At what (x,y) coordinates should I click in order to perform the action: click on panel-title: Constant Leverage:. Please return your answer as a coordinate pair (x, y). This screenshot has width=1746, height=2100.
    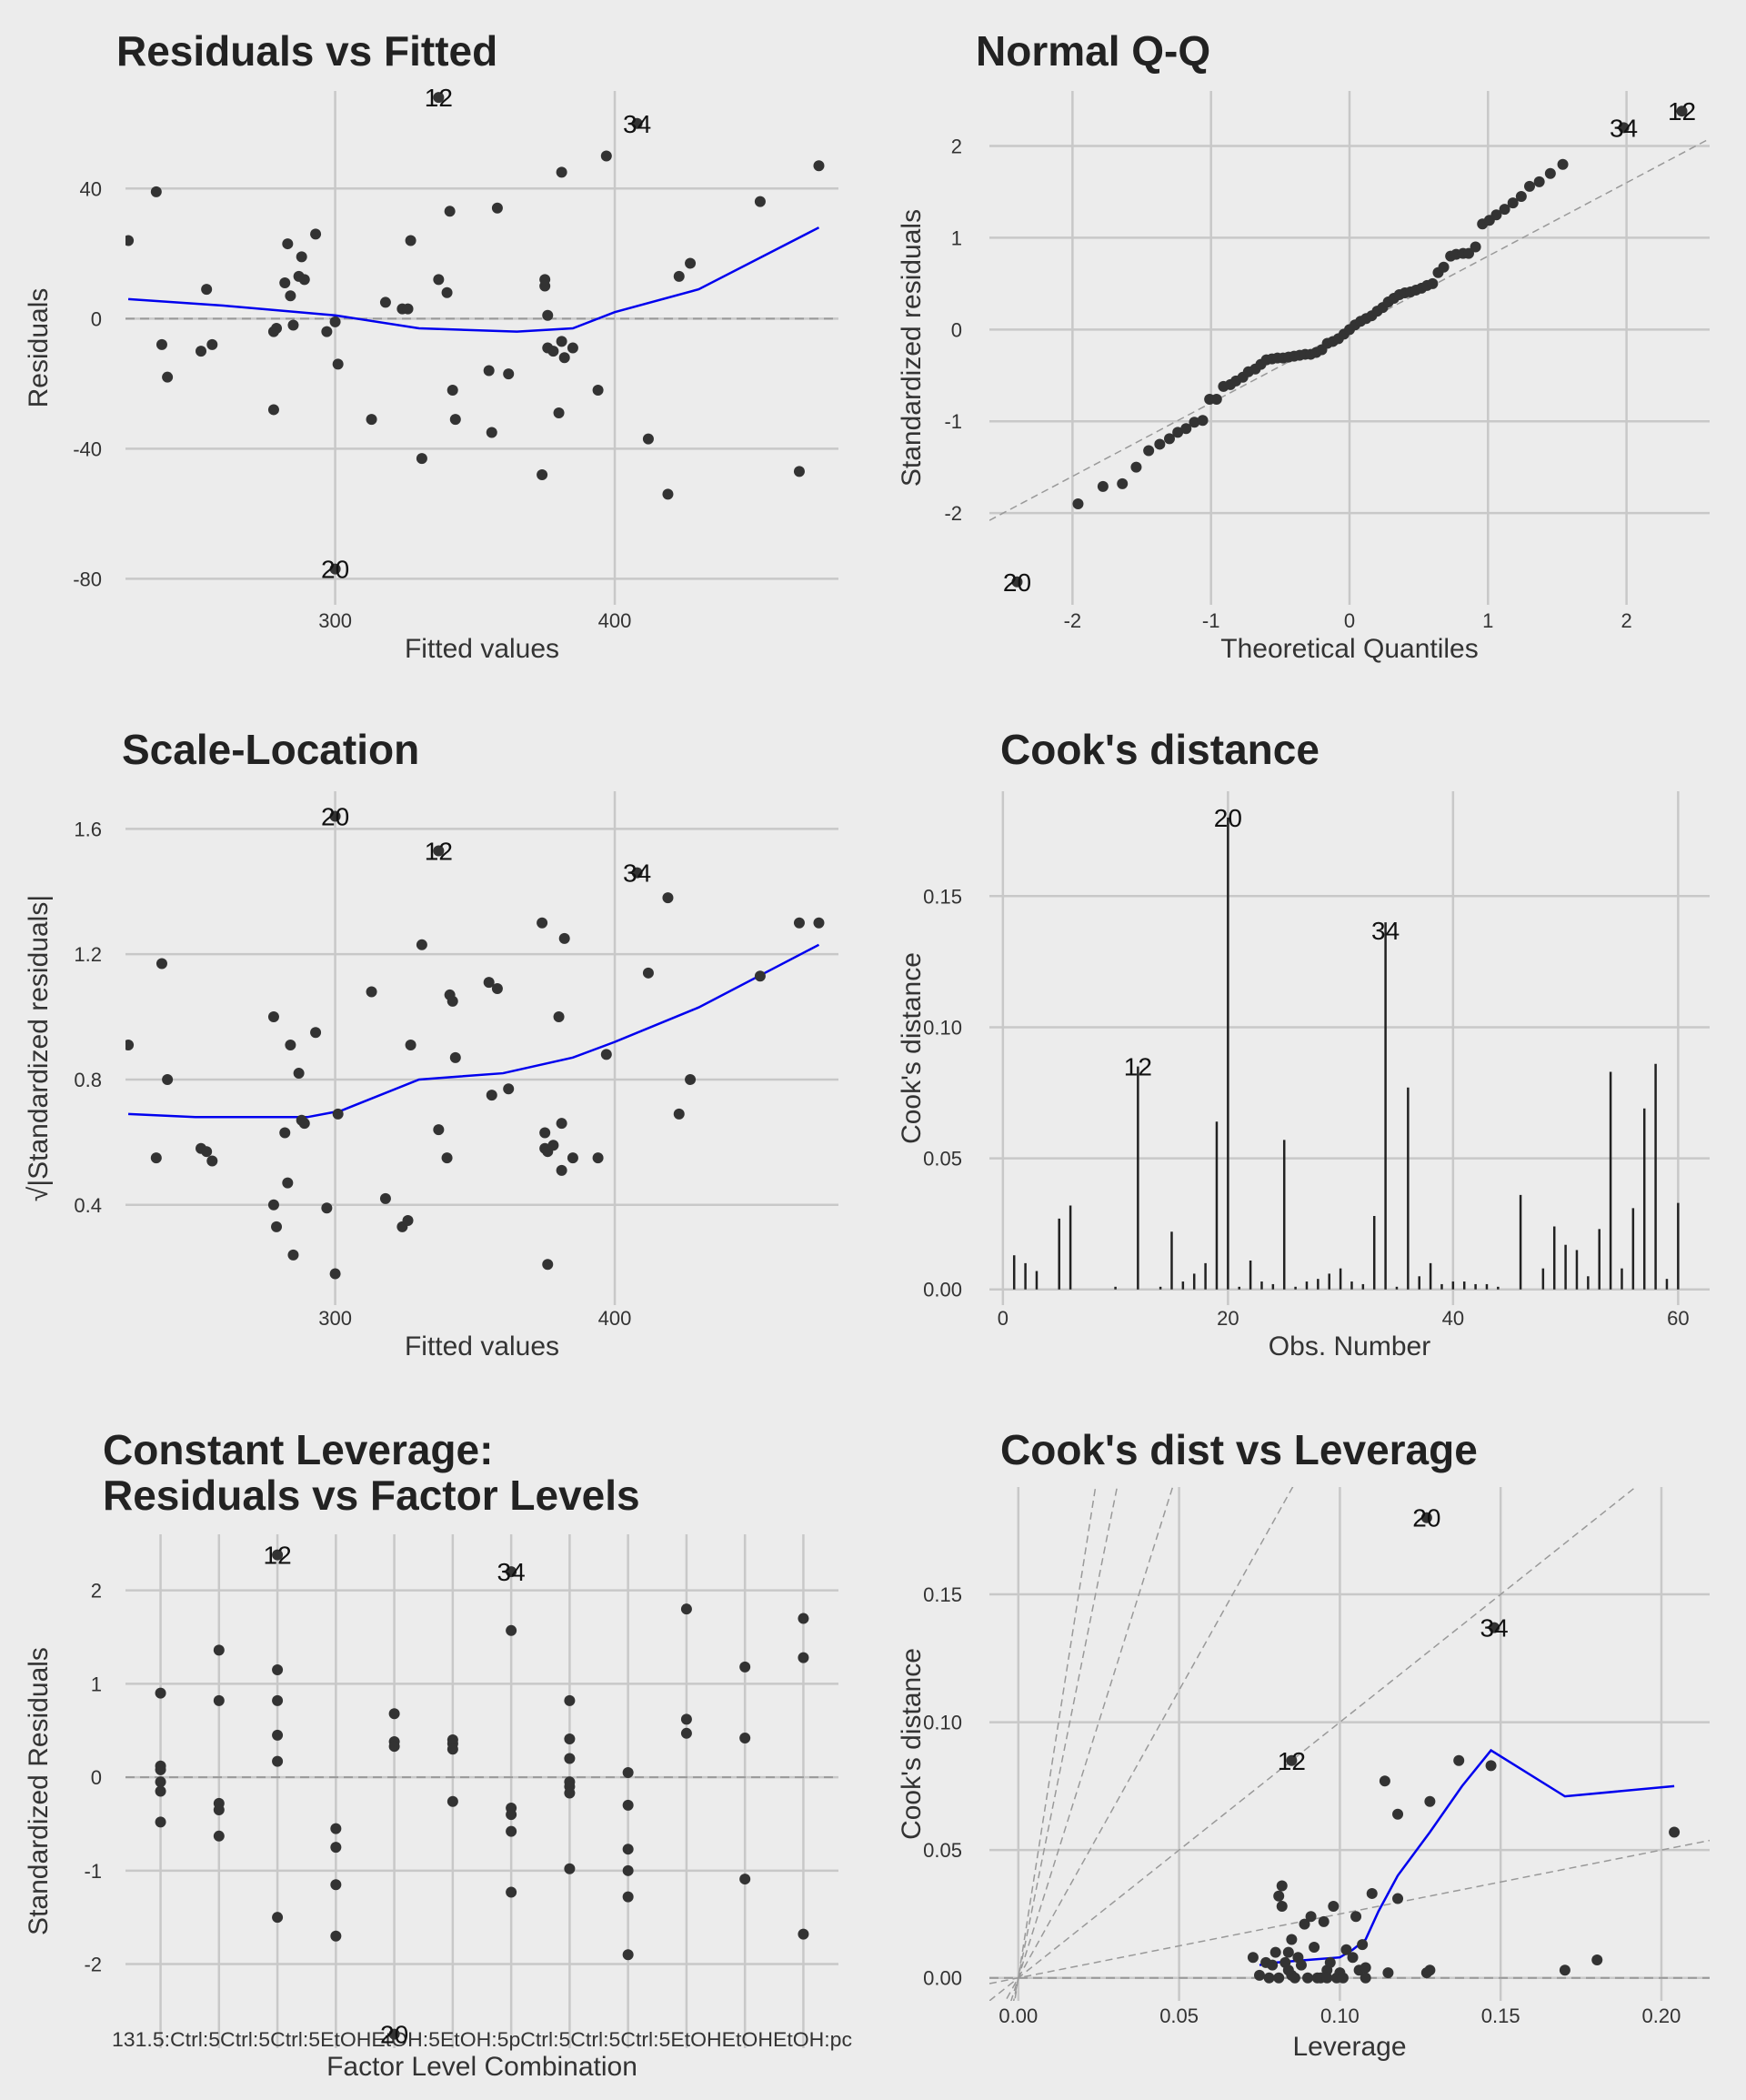
    Looking at the image, I should click on (298, 1449).